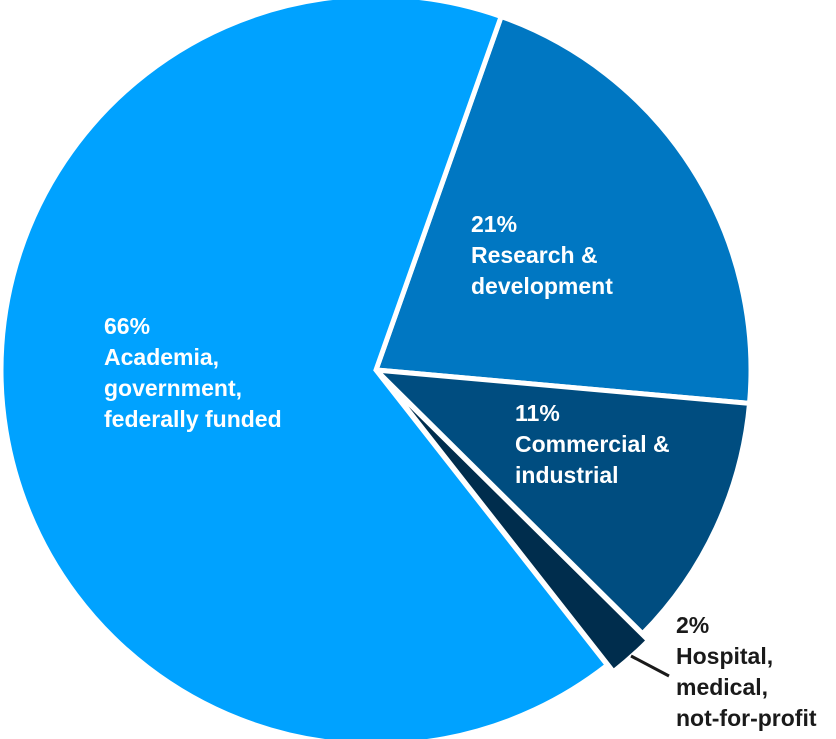 Image resolution: width=836 pixels, height=739 pixels. I want to click on label-commercial-pct: 11%, so click(537, 413).